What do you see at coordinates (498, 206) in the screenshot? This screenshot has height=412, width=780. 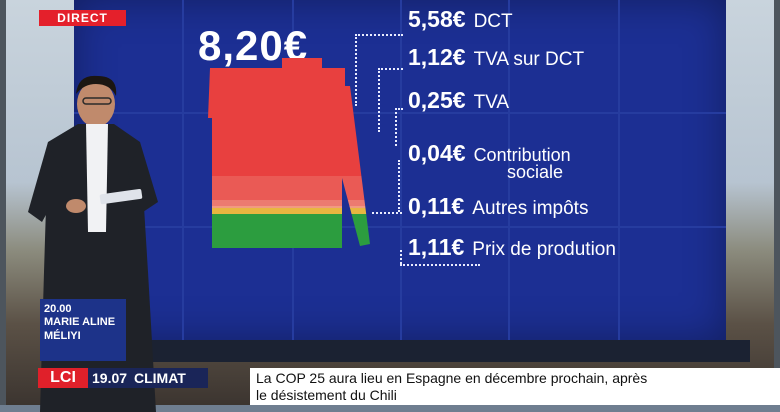 I see `item-autres-impots: 0,11€ Autres impôts` at bounding box center [498, 206].